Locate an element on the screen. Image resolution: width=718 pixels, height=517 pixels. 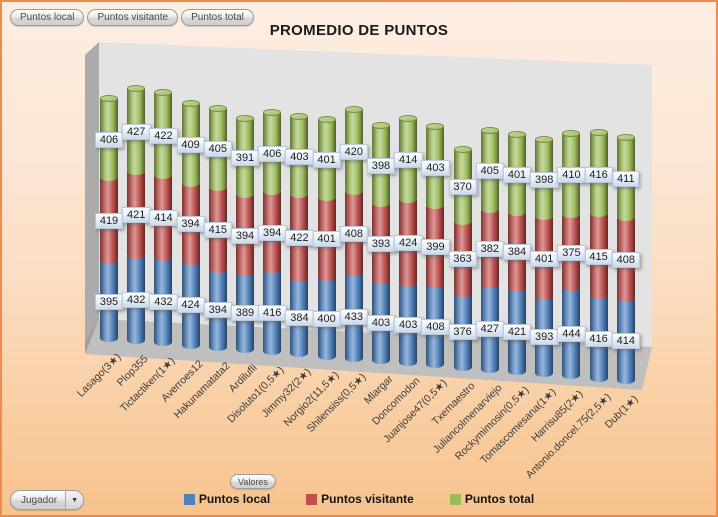
filter-button-puntos-local: Puntos local is located at coordinates (47, 17).